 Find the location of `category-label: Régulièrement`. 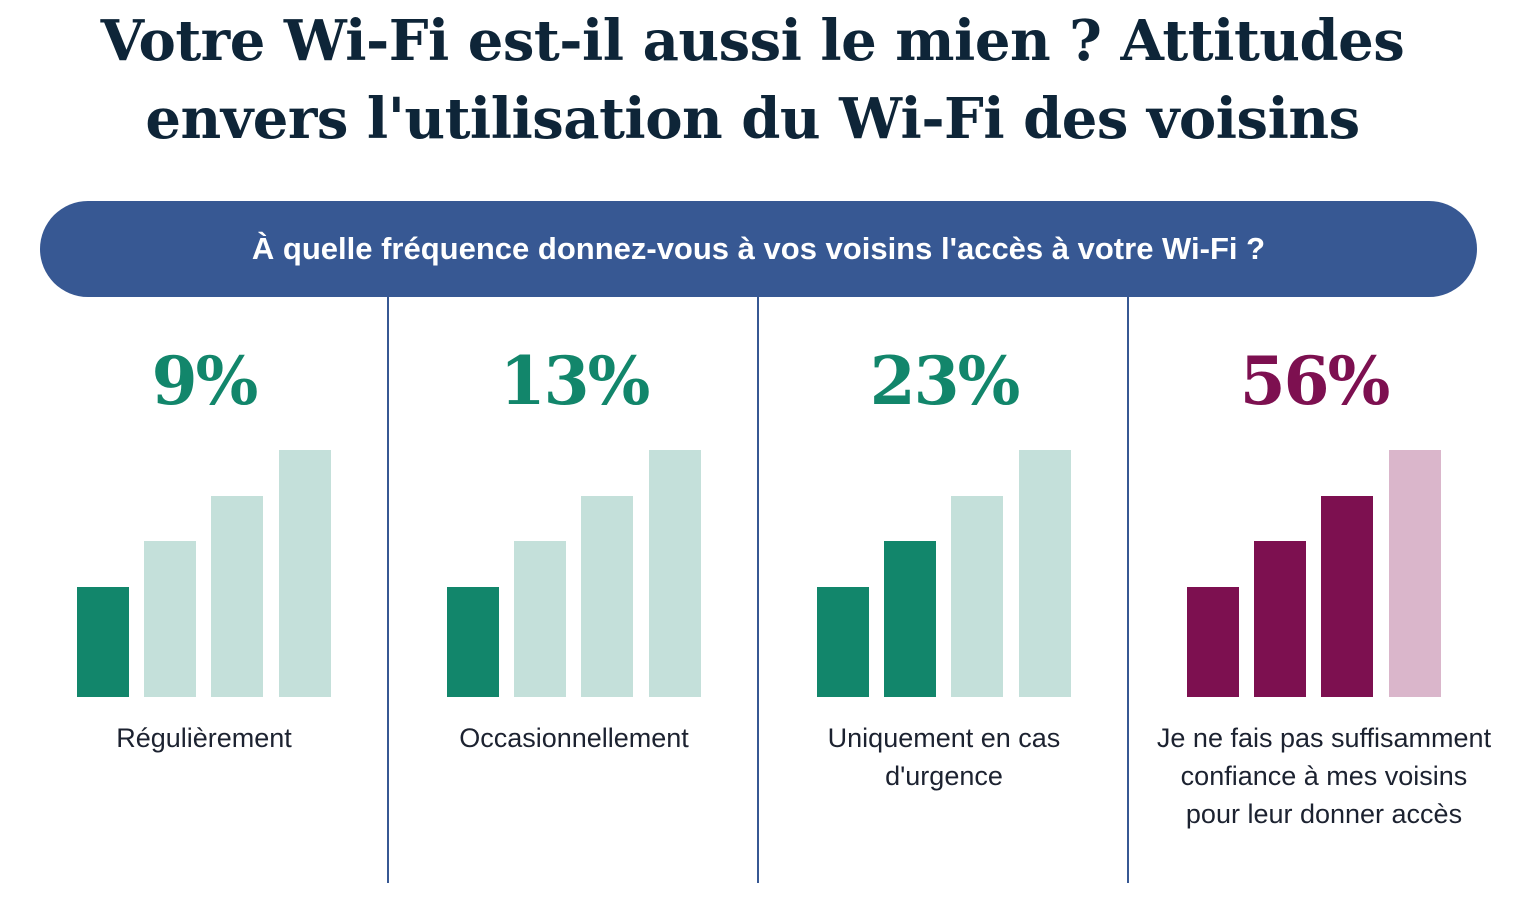

category-label: Régulièrement is located at coordinates (204, 738).